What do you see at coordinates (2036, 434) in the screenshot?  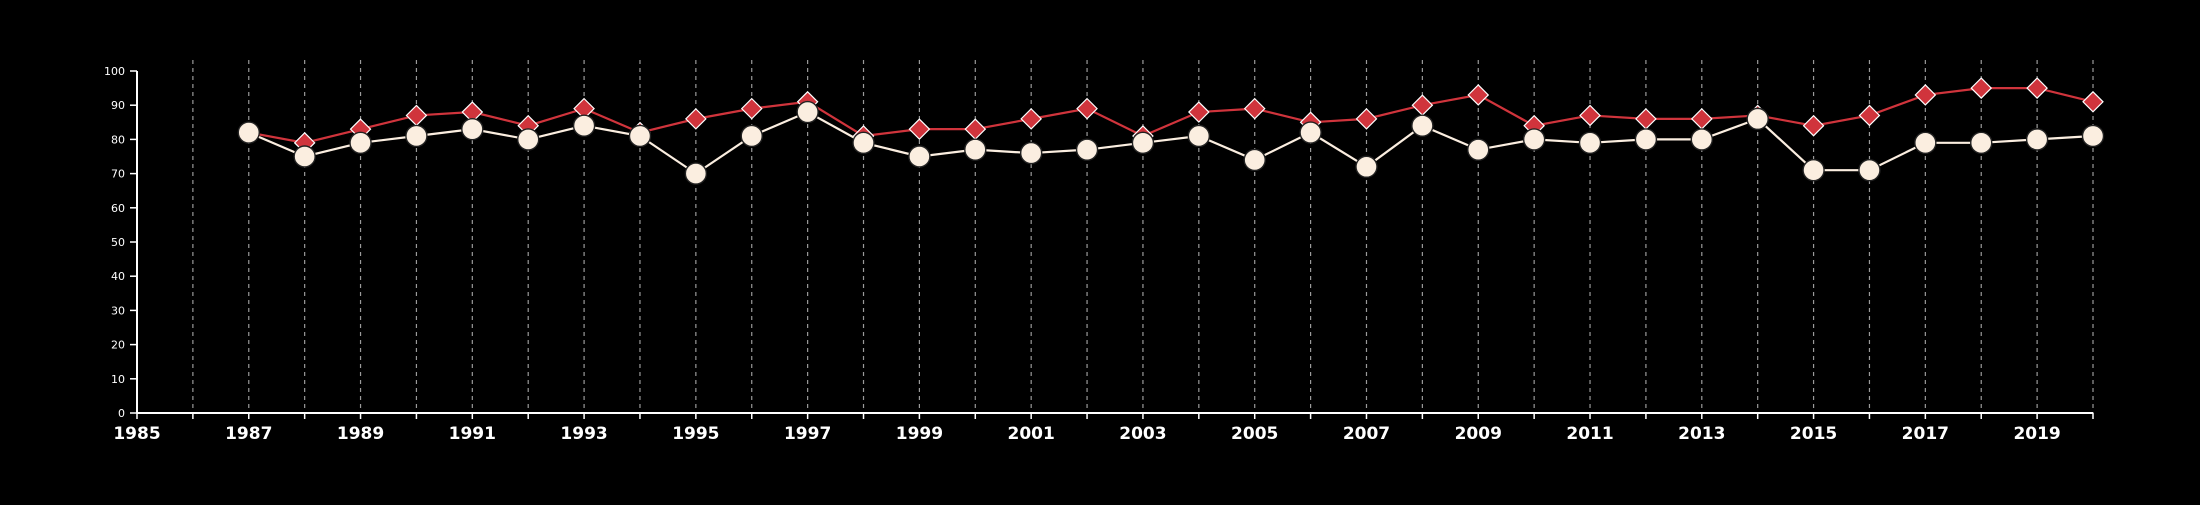 I see `x-tick-label: 2019` at bounding box center [2036, 434].